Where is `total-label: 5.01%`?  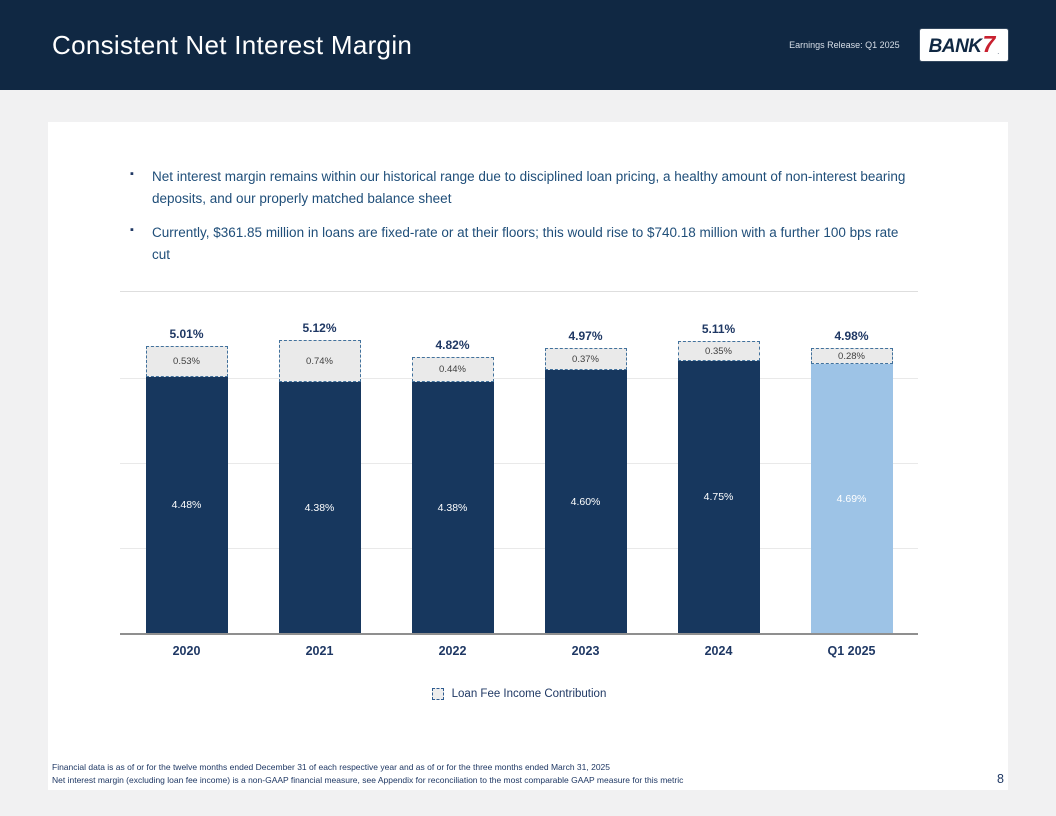
total-label: 5.01% is located at coordinates (186, 334).